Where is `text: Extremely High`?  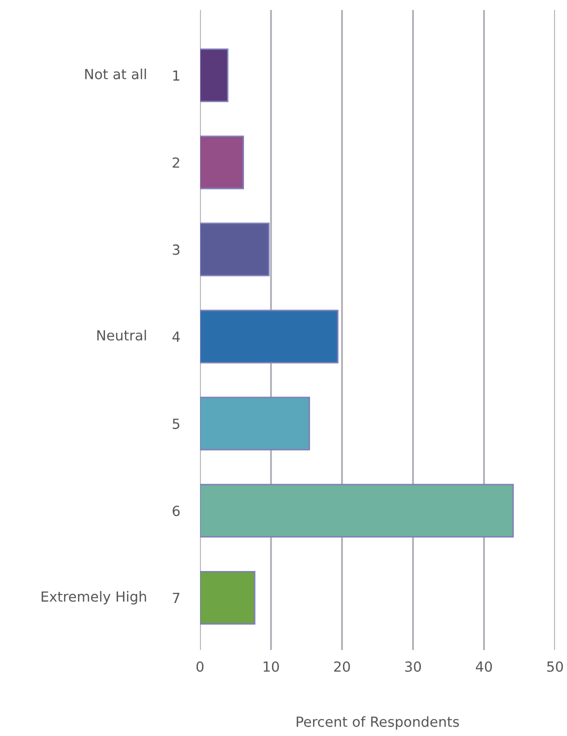
text: Extremely High is located at coordinates (94, 597).